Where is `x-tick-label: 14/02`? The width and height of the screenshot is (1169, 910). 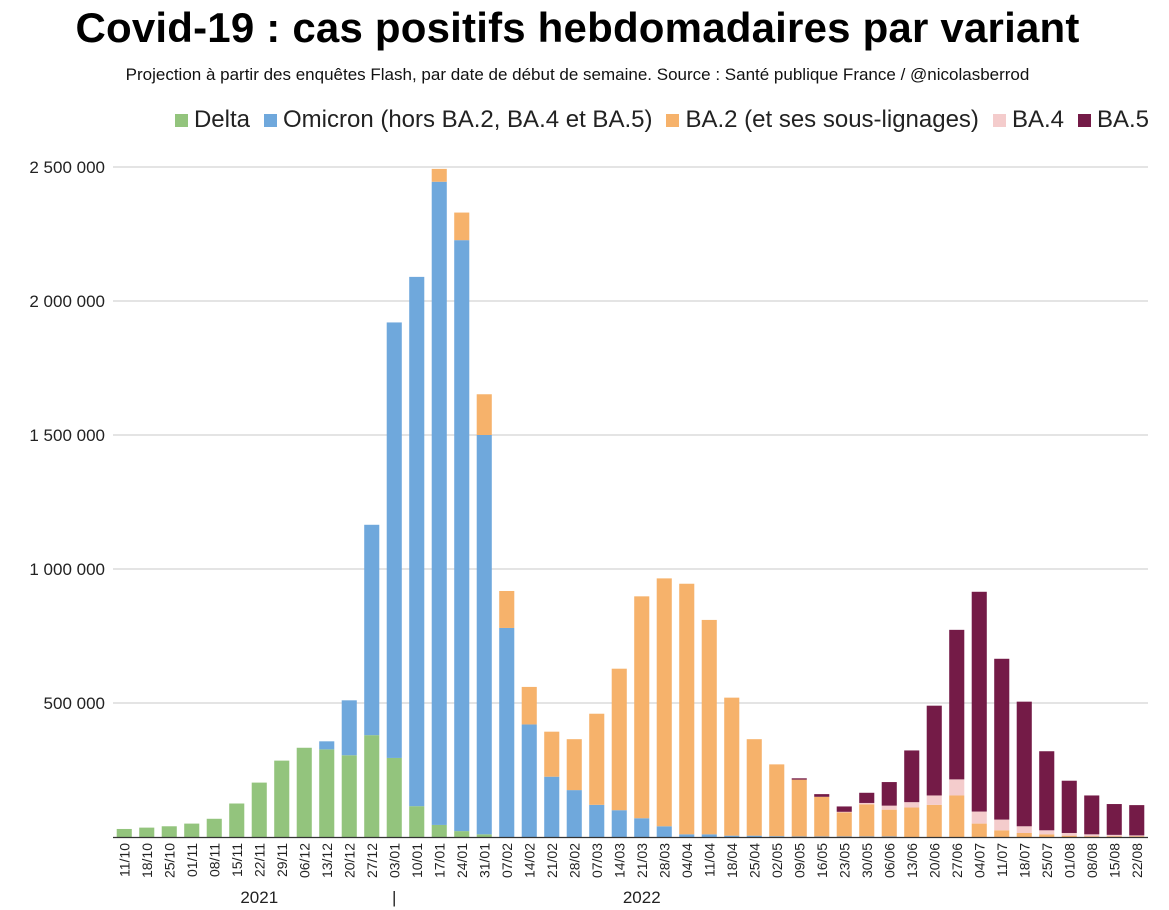
x-tick-label: 14/02 is located at coordinates (529, 860).